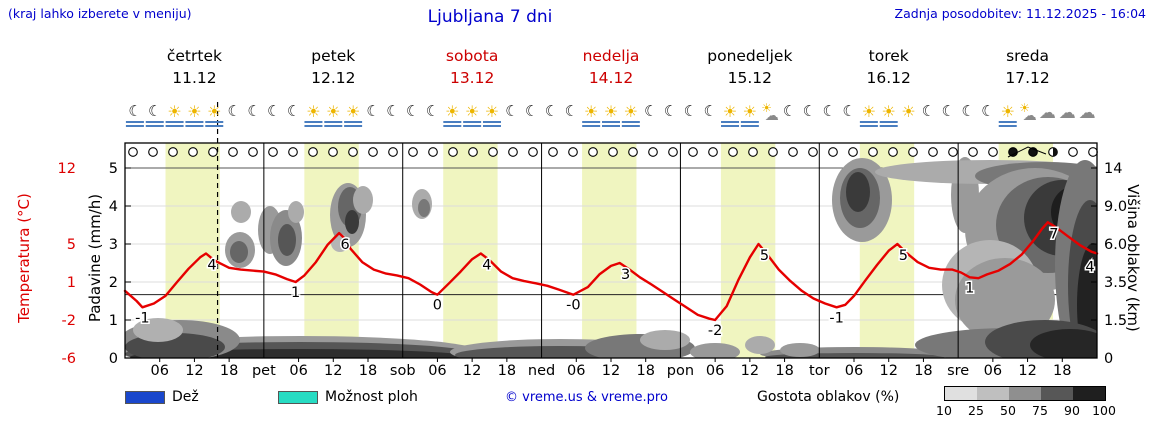 This screenshot has height=443, width=1152. Describe the element at coordinates (67, 169) in the screenshot. I see `temperature-tick-value: 12` at that location.